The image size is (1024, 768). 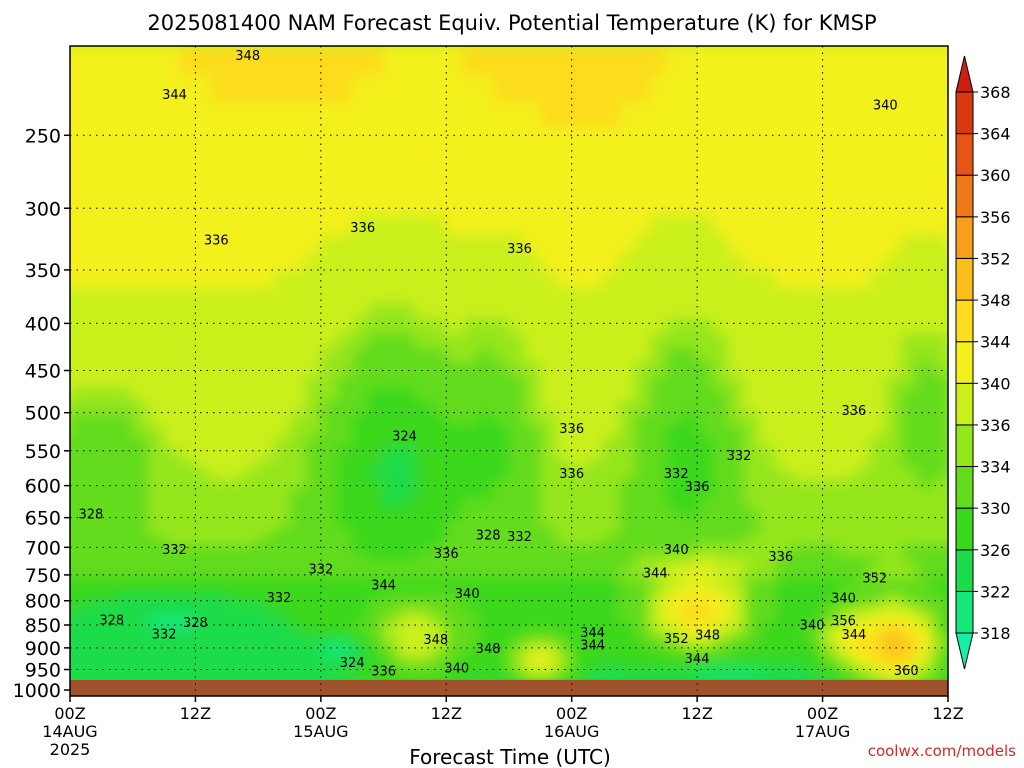 What do you see at coordinates (874, 579) in the screenshot?
I see `contour-label: 352` at bounding box center [874, 579].